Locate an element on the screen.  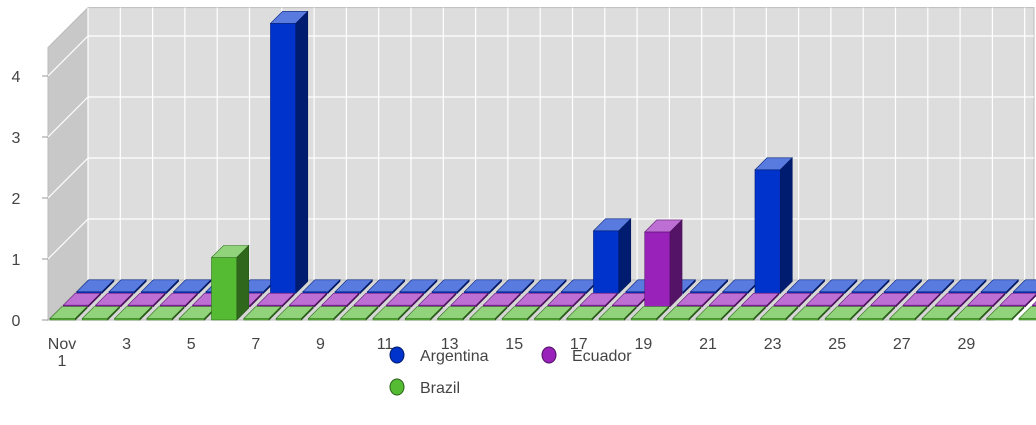
legend-label: Ecuador is located at coordinates (602, 356).